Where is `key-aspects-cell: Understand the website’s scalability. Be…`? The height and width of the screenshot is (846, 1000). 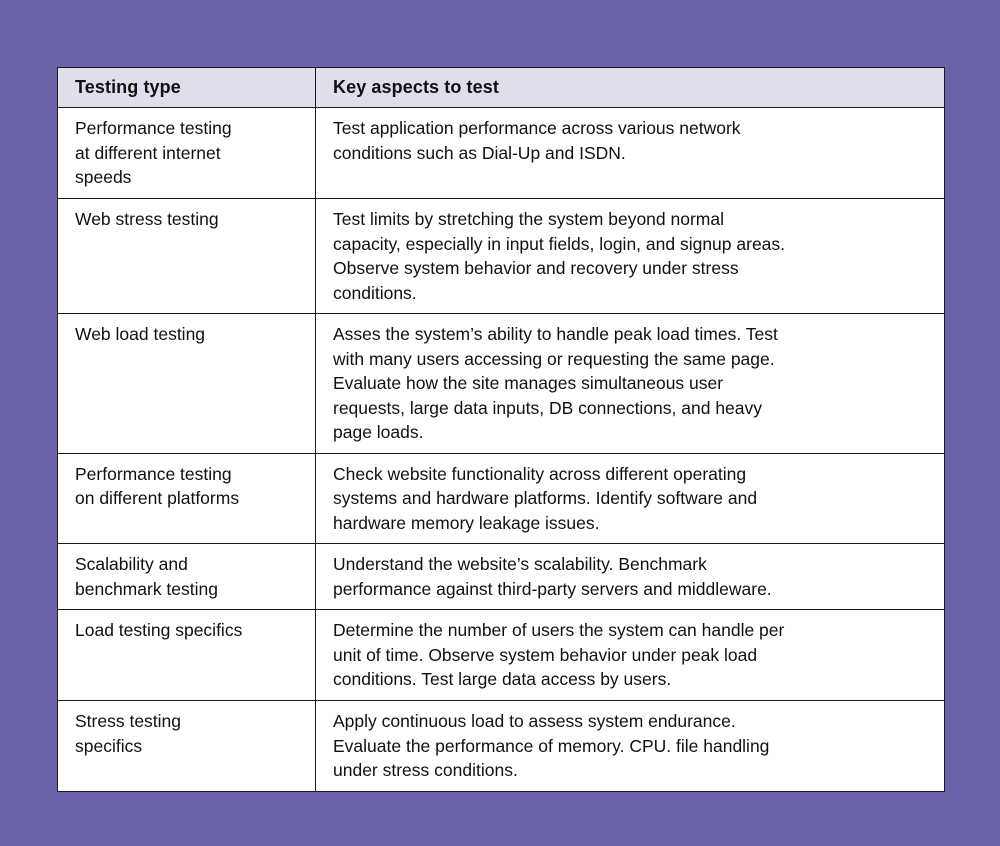
key-aspects-cell: Understand the website’s scalability. Be… is located at coordinates (630, 576).